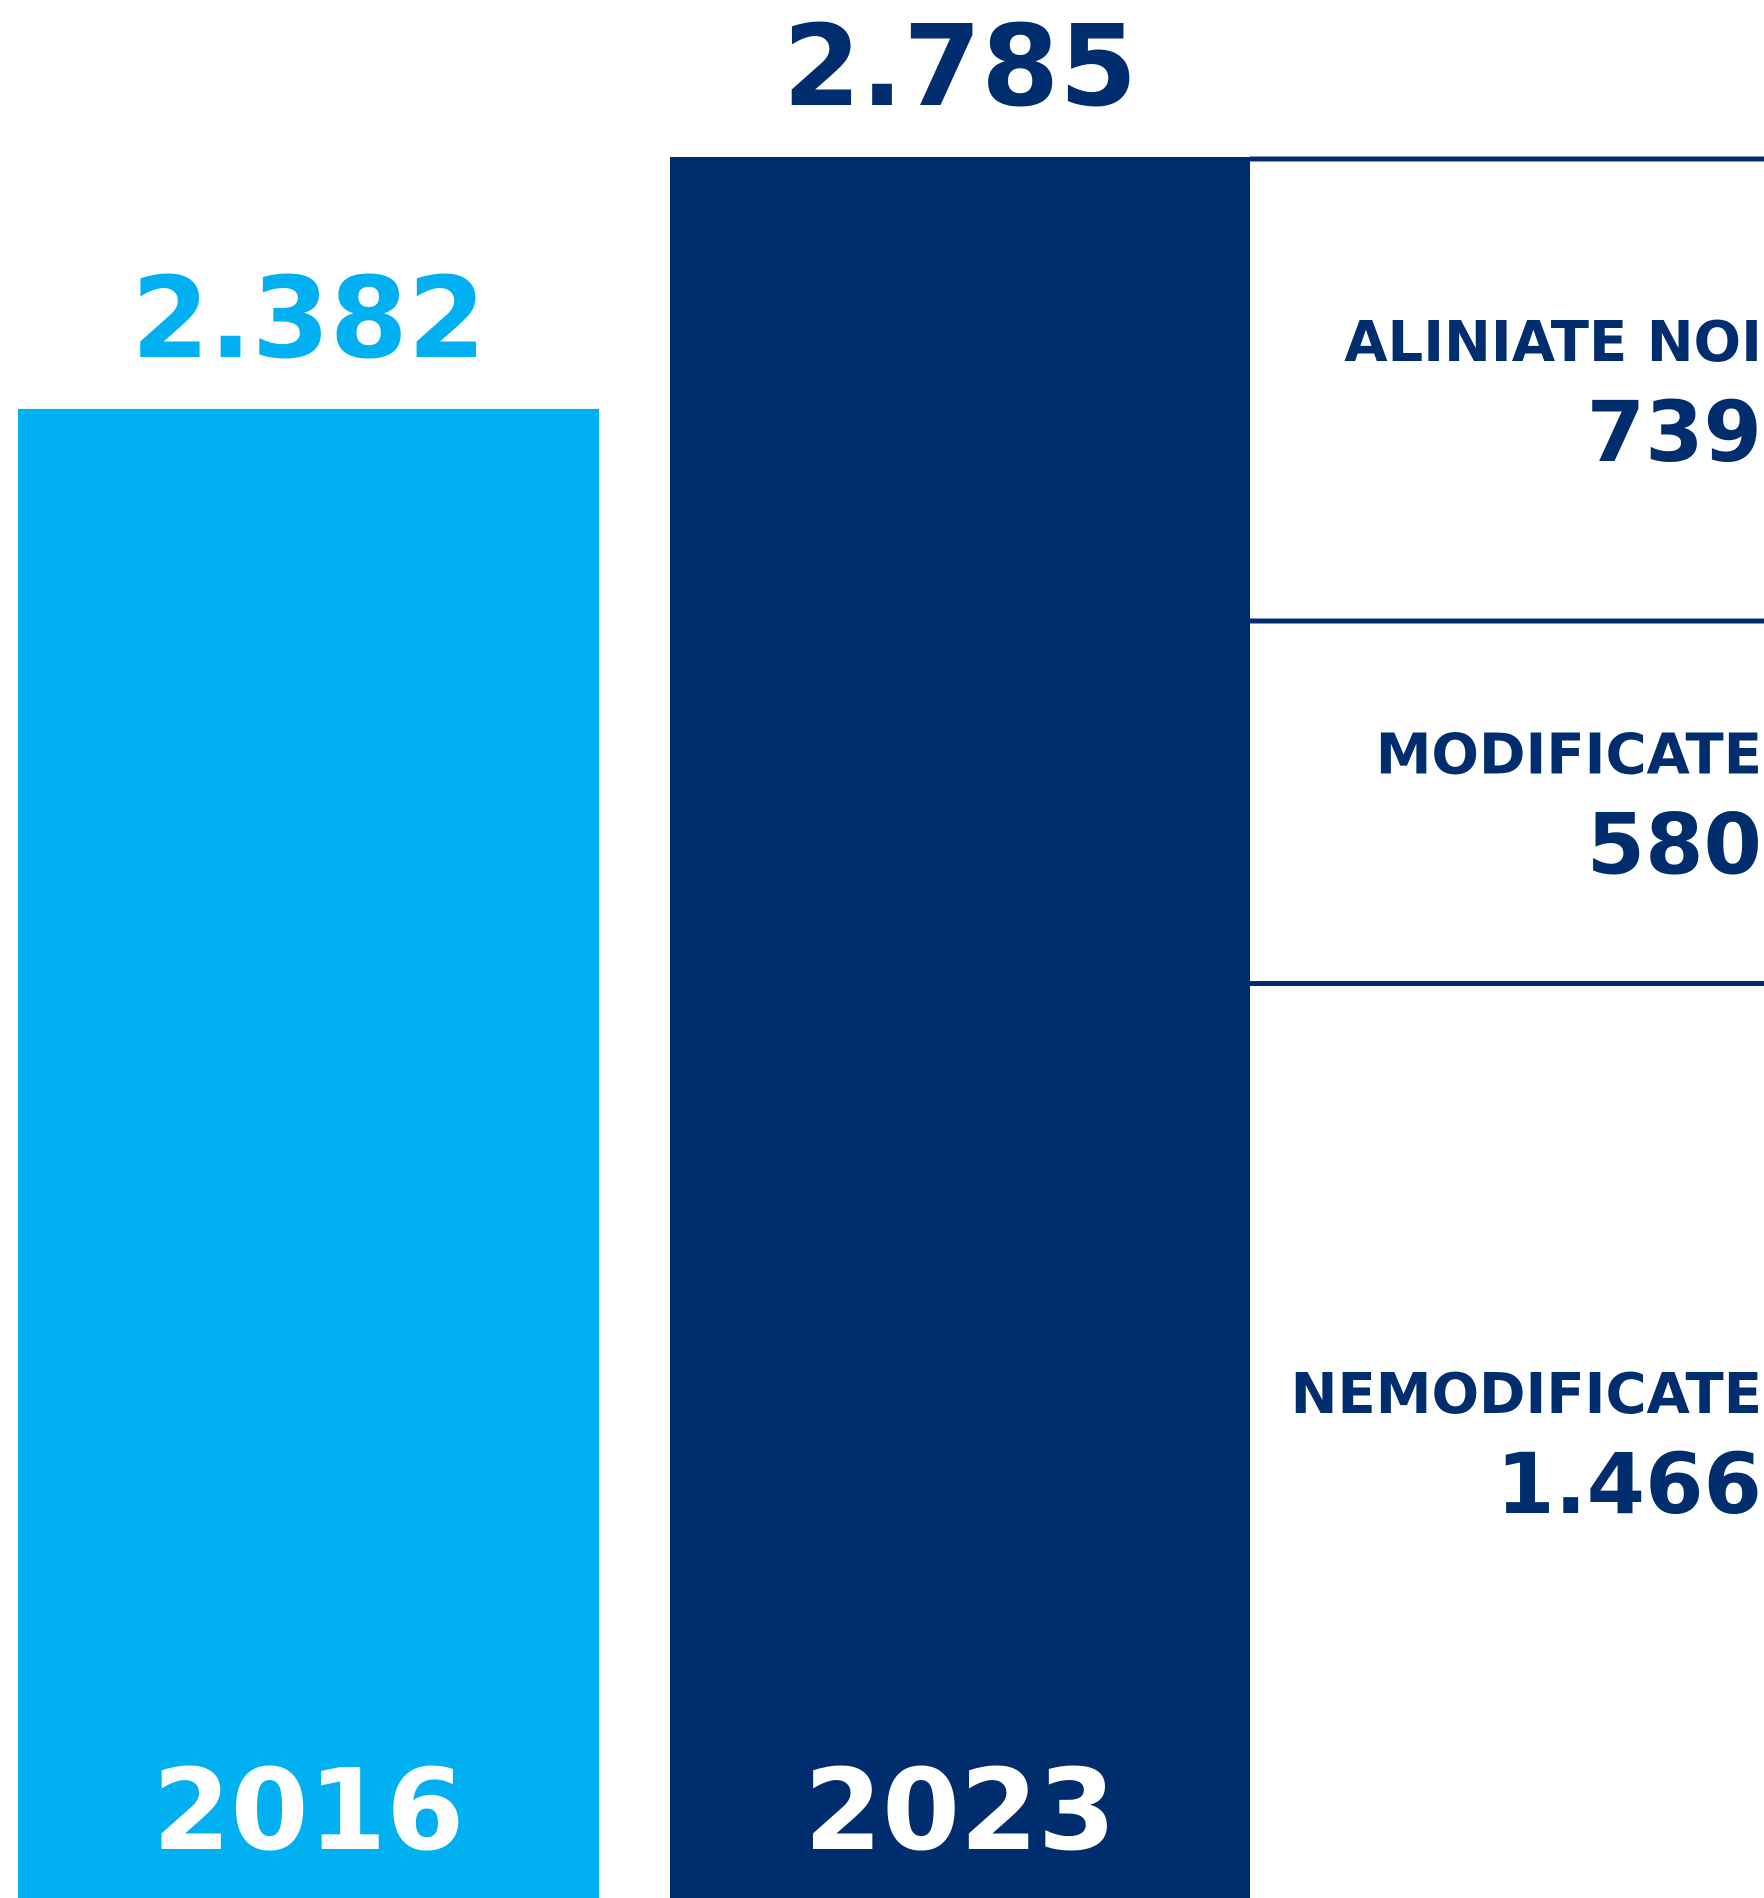  What do you see at coordinates (308, 319) in the screenshot?
I see `value-label: 2.382` at bounding box center [308, 319].